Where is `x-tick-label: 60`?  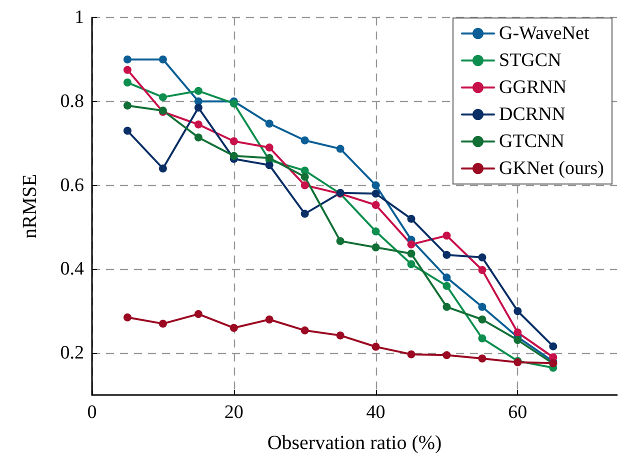 x-tick-label: 60 is located at coordinates (518, 412).